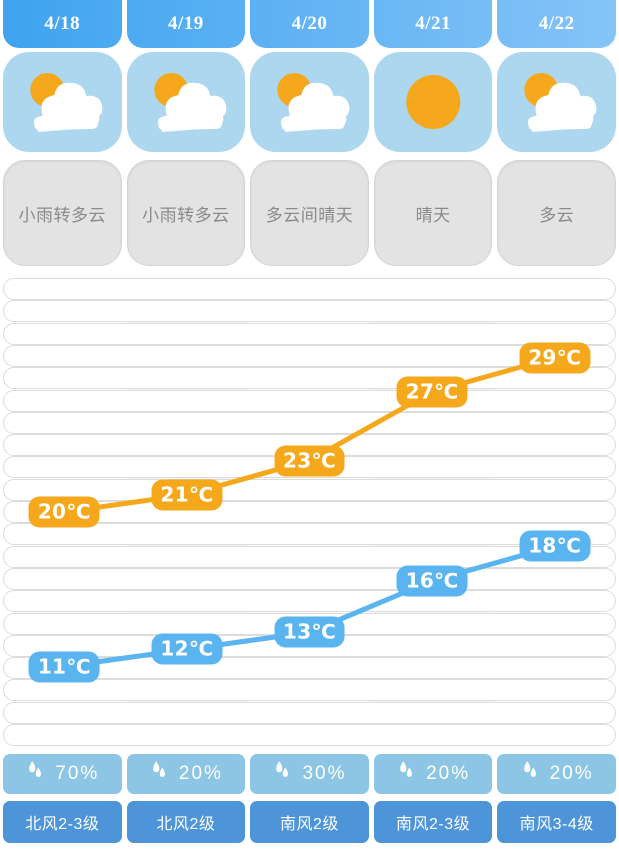 The width and height of the screenshot is (619, 861). I want to click on date-header-cell: 4/22, so click(556, 24).